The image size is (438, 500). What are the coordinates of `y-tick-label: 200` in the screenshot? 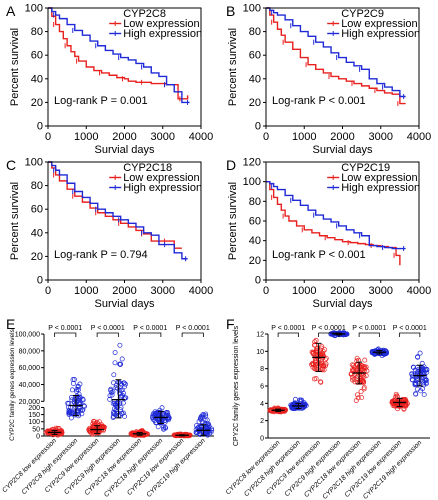 It's located at (34, 408).